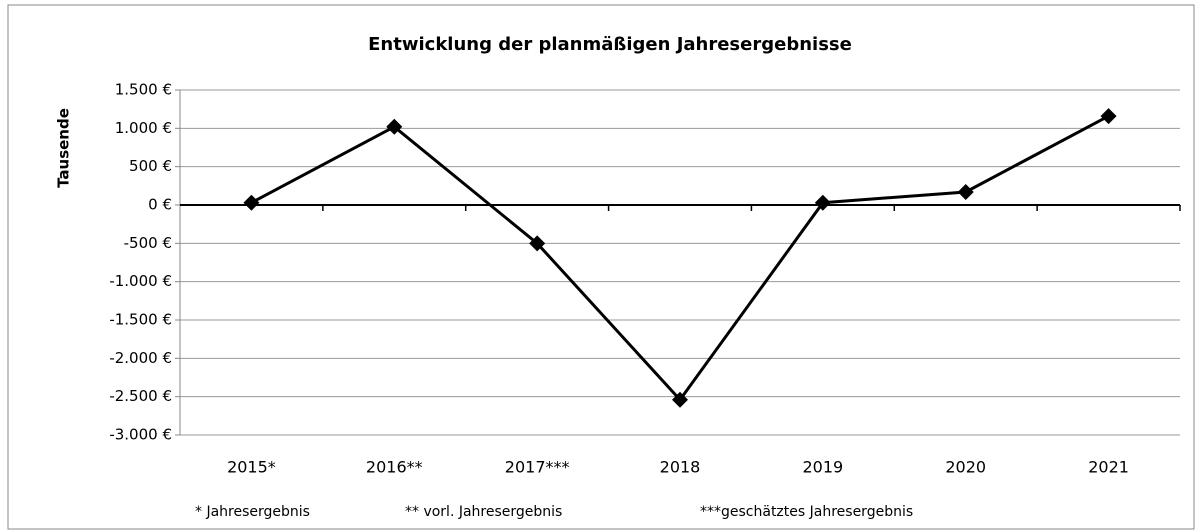 Image resolution: width=1201 pixels, height=532 pixels. I want to click on y-tick-label: -2.500 €, so click(140, 396).